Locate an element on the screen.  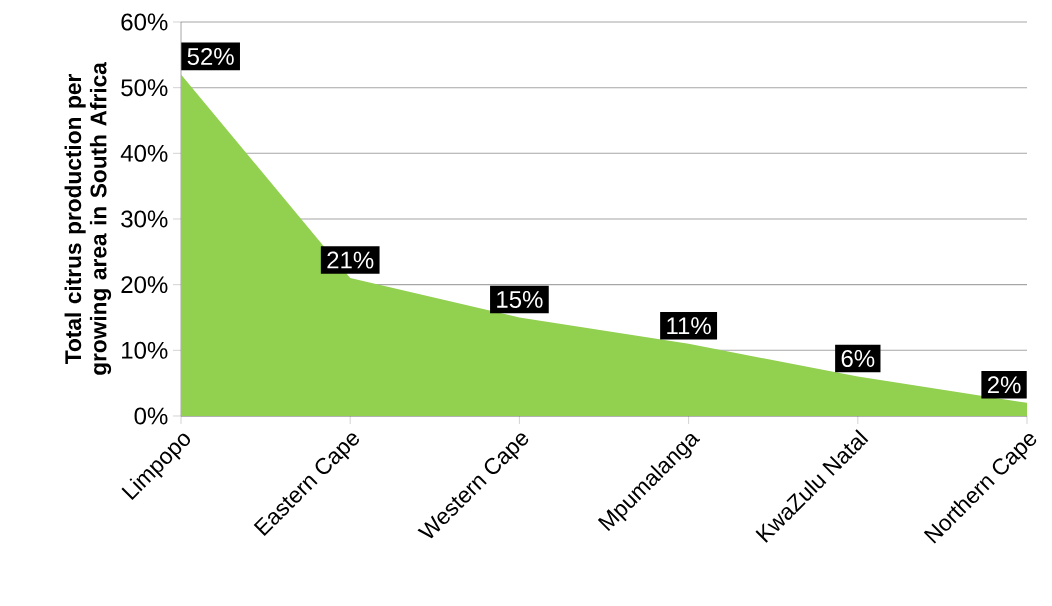
y-tick-label: 50% is located at coordinates (144, 88).